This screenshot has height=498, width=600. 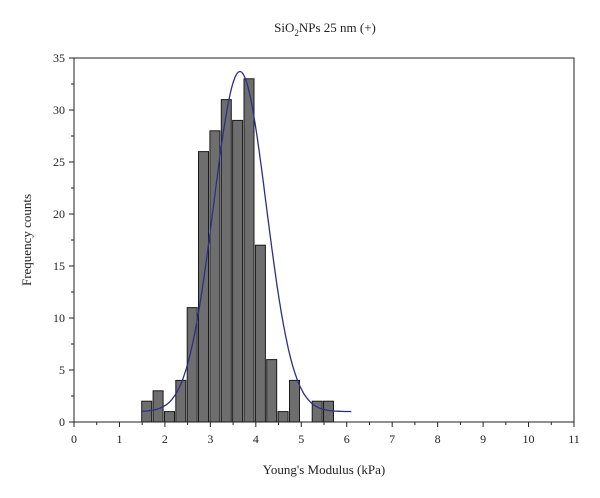 What do you see at coordinates (210, 439) in the screenshot?
I see `x-tick-label: 3` at bounding box center [210, 439].